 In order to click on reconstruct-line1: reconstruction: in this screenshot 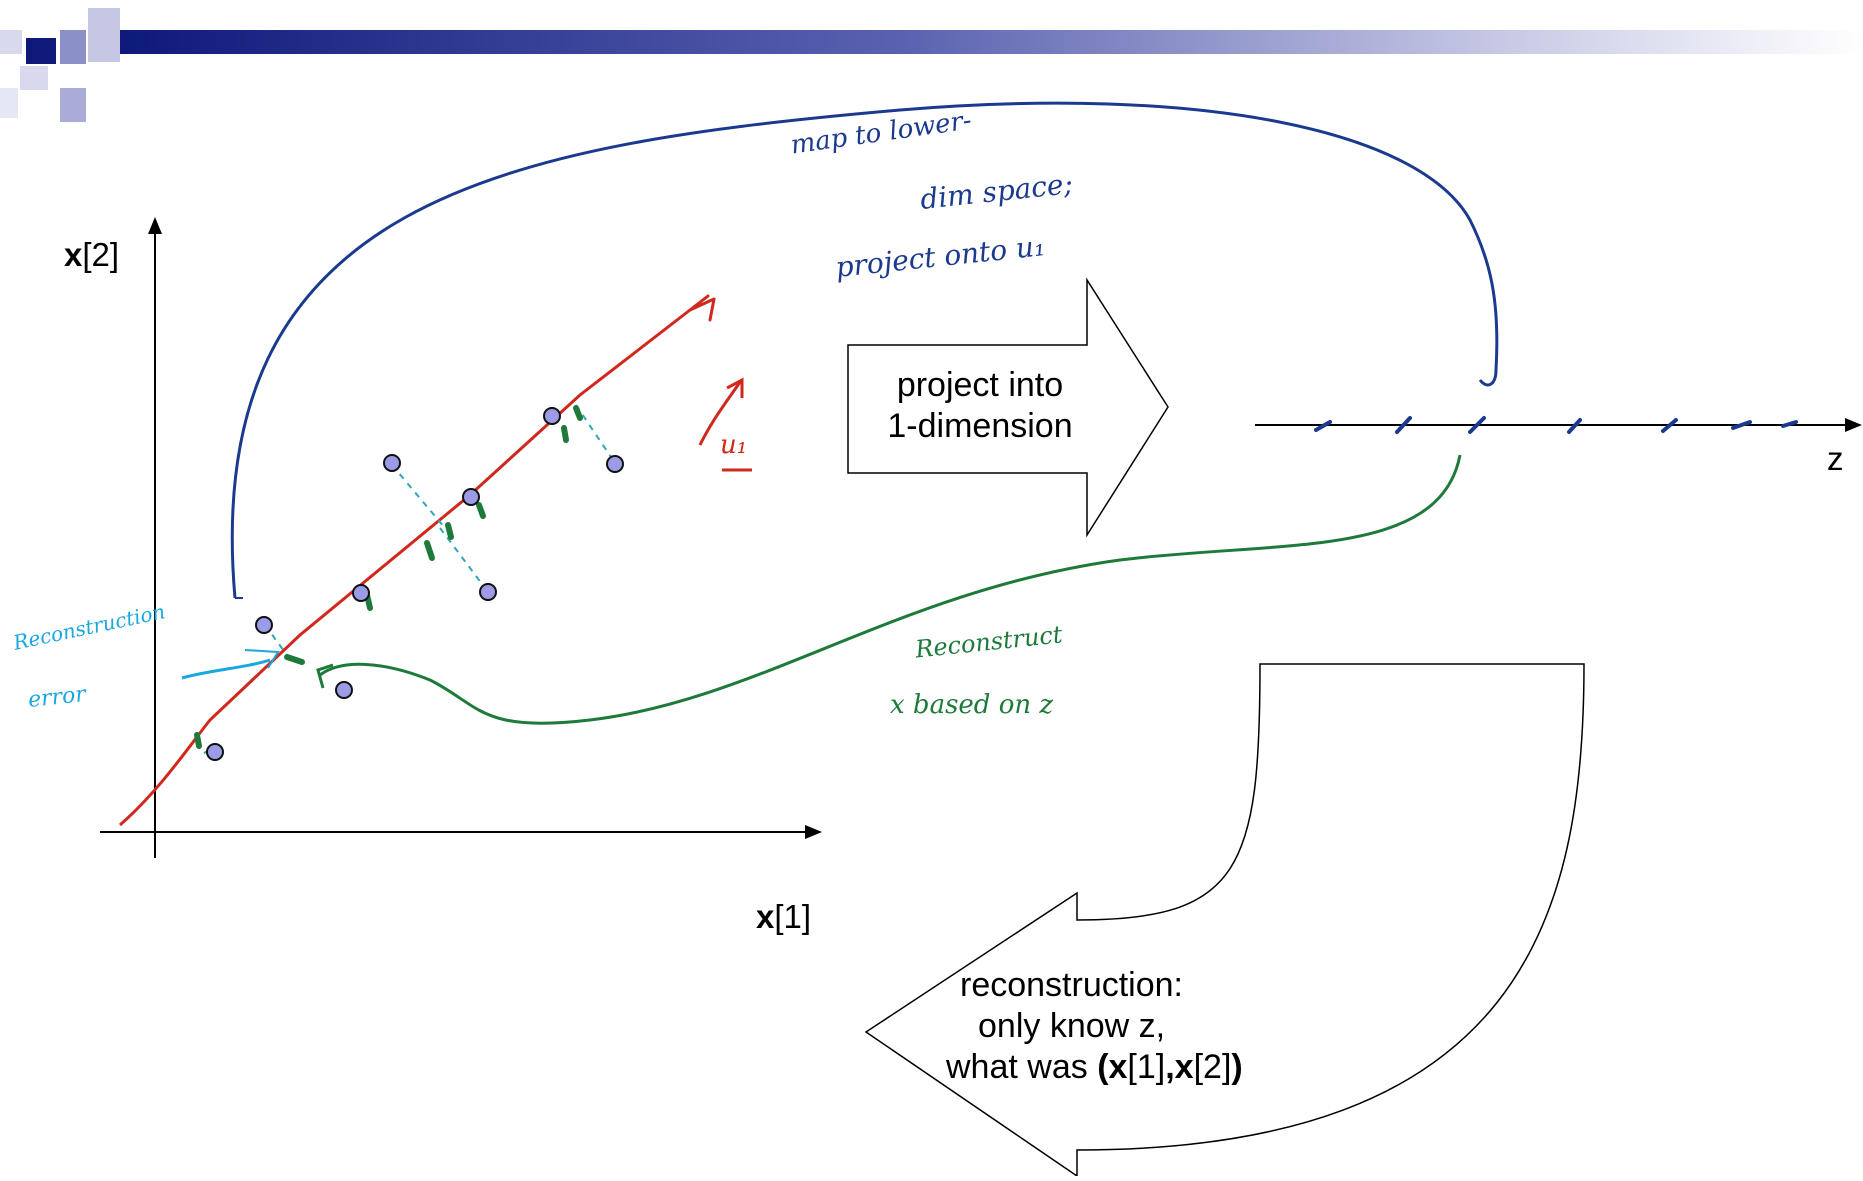, I will do `click(1071, 985)`.